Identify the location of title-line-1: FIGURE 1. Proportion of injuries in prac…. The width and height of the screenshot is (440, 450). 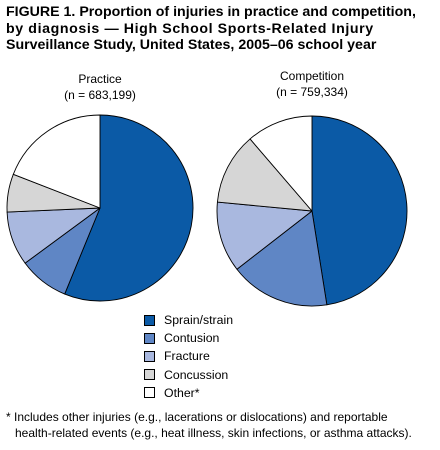
(211, 12).